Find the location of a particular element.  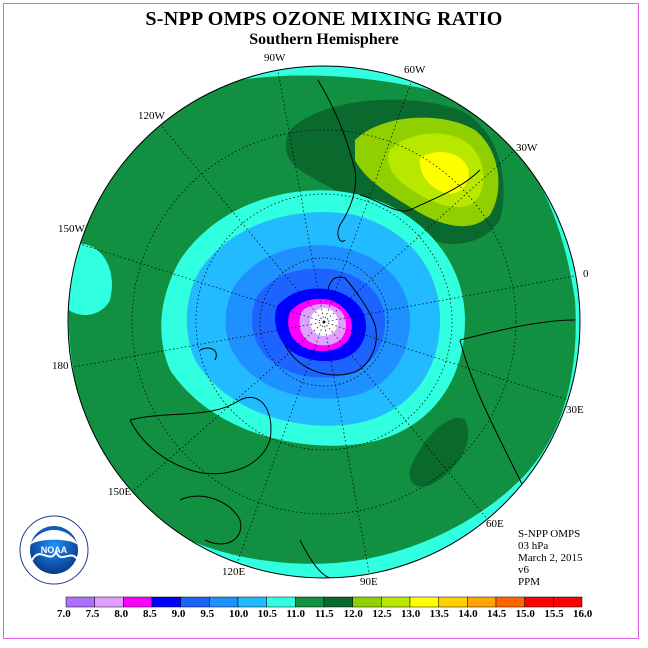

colorbar-tick-label: 14.0 is located at coordinates (468, 614).